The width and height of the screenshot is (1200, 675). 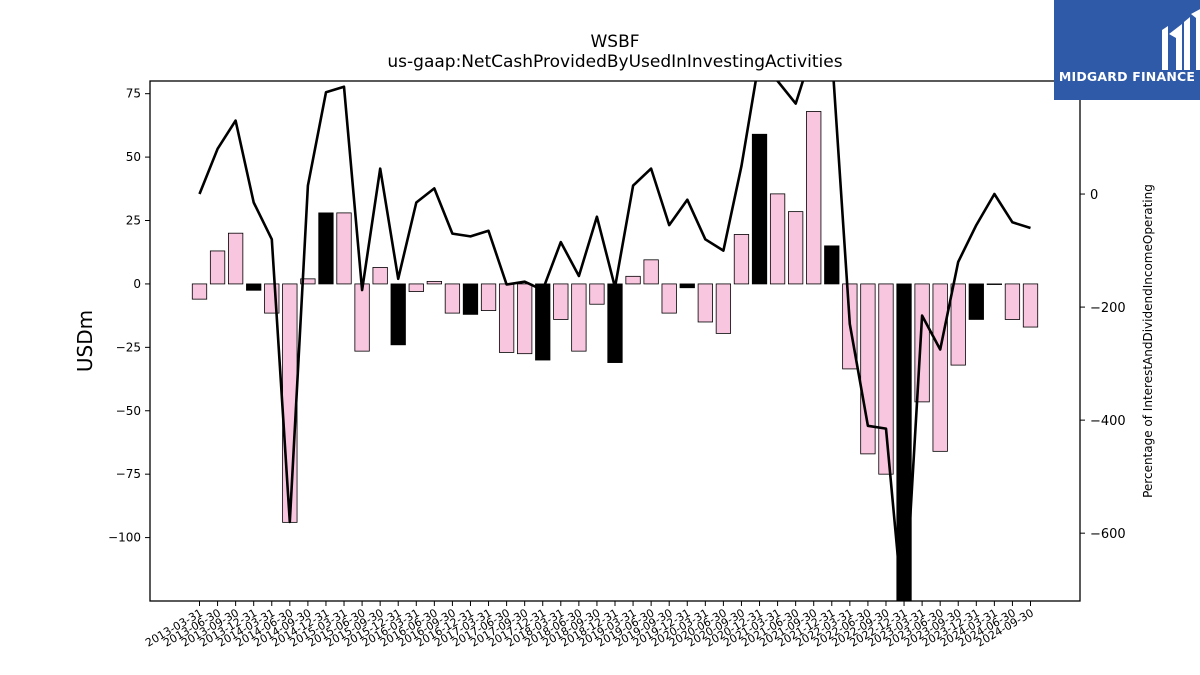 I want to click on left-axis: 75 50 25 0 −25 −50 −75 −100, so click(x=129, y=316).